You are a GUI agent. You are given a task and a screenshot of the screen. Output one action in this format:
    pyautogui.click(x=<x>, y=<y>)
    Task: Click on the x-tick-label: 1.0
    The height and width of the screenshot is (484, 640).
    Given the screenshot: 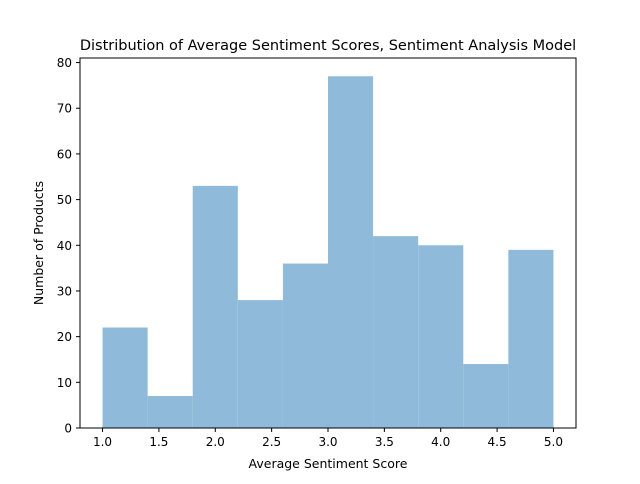 What is the action you would take?
    pyautogui.click(x=102, y=442)
    